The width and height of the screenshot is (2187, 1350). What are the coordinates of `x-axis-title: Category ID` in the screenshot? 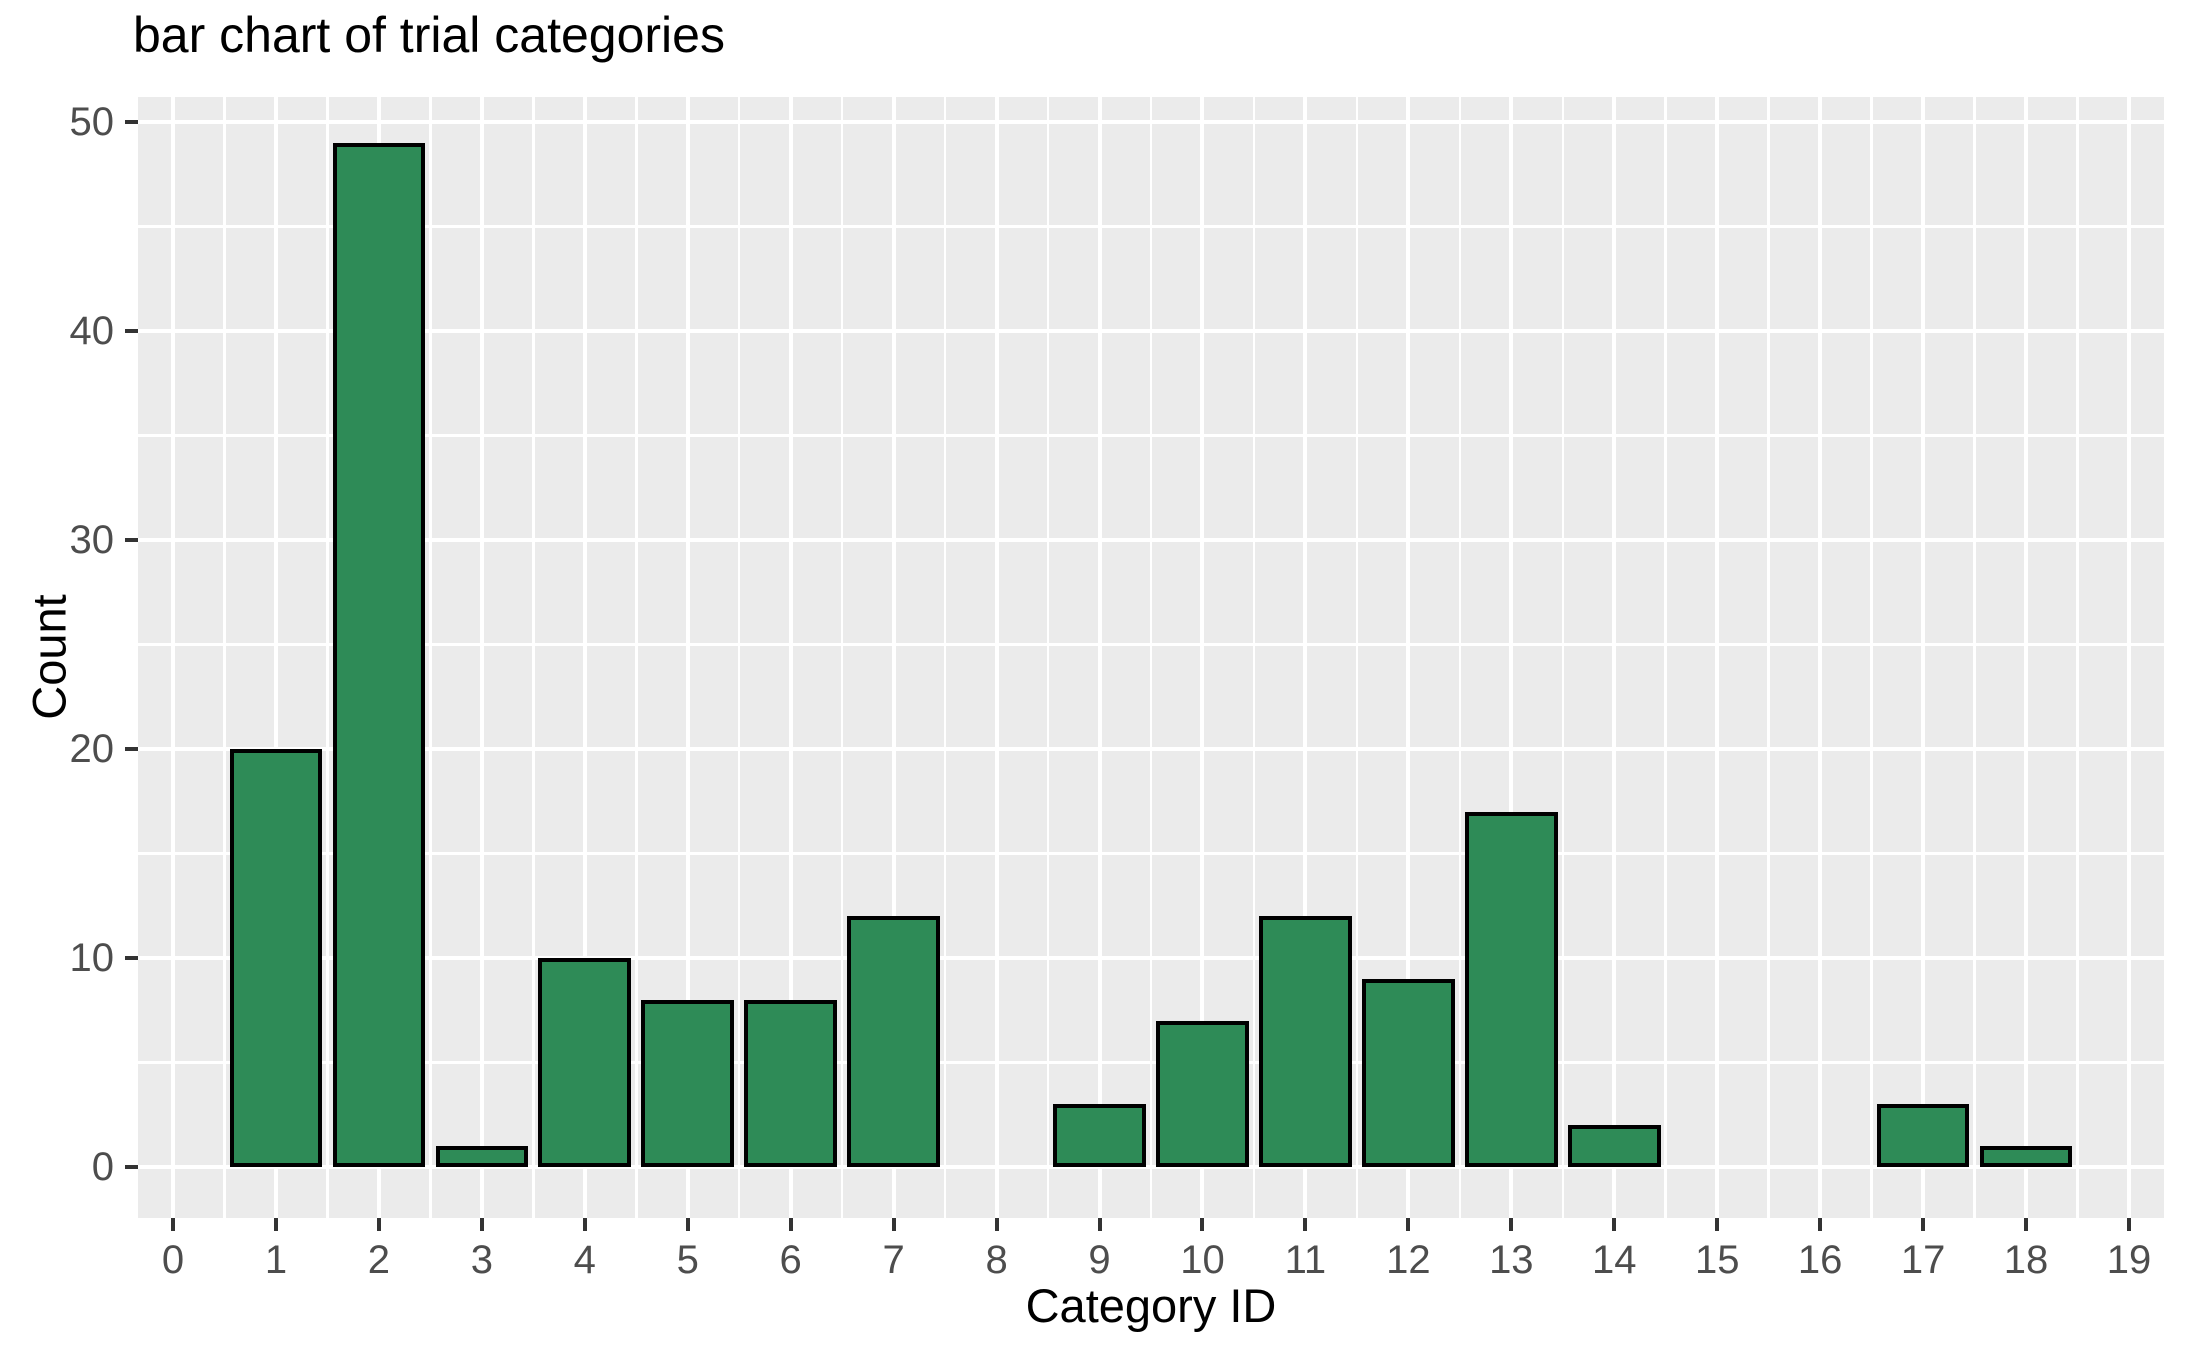 It's located at (1151, 1305).